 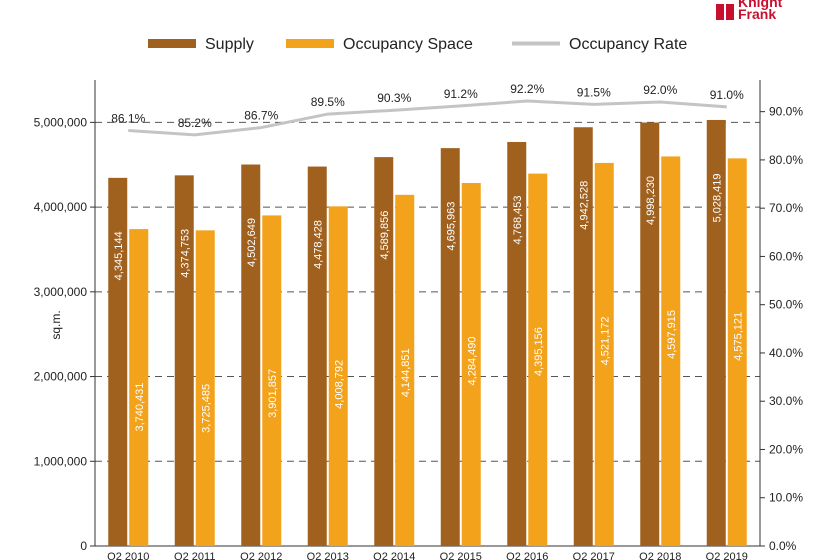 I want to click on y2-tick-label: 0.0%, so click(x=783, y=546).